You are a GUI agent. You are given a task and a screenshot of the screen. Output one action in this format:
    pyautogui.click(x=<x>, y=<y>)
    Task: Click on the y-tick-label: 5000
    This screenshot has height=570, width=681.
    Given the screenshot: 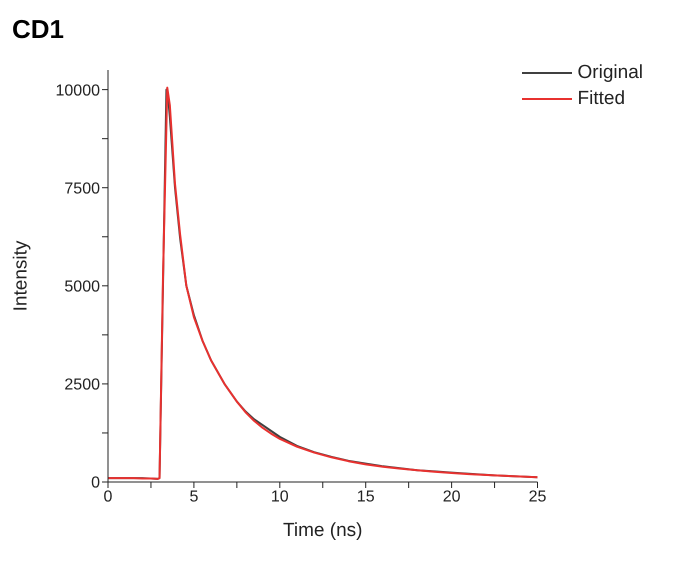 What is the action you would take?
    pyautogui.click(x=82, y=287)
    